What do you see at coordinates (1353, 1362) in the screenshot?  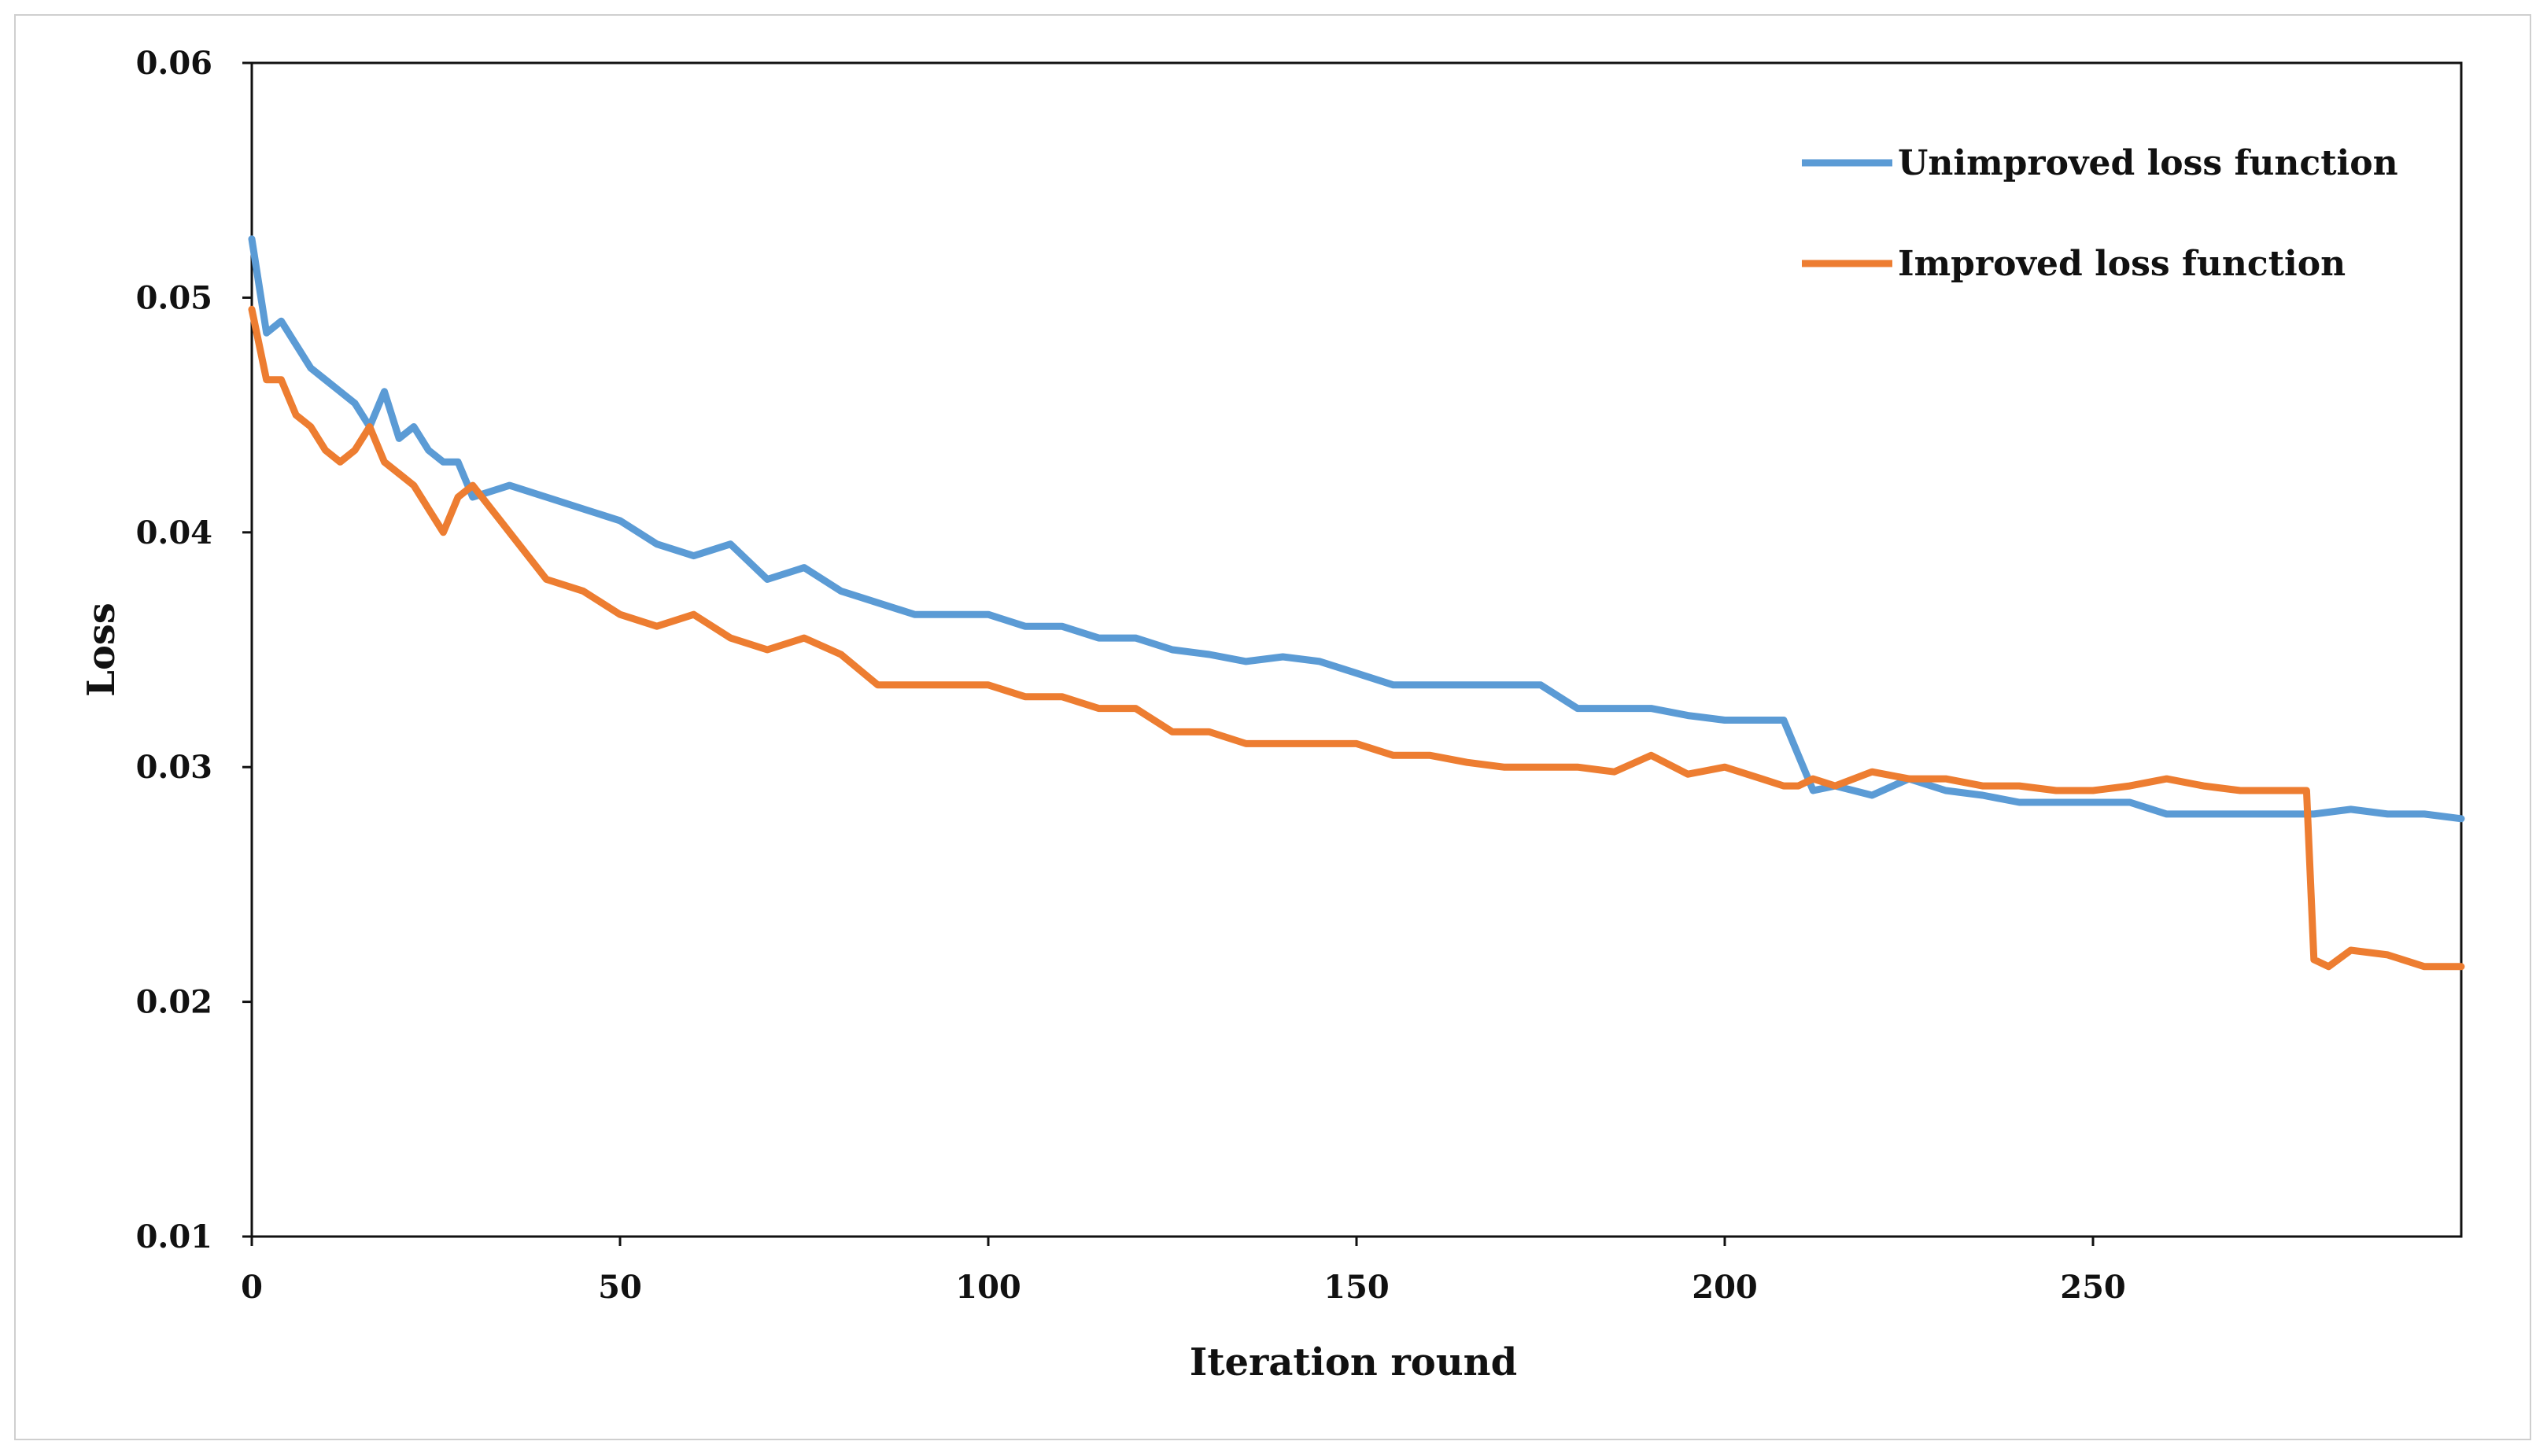 I see `x-axis-title: Iteration round` at bounding box center [1353, 1362].